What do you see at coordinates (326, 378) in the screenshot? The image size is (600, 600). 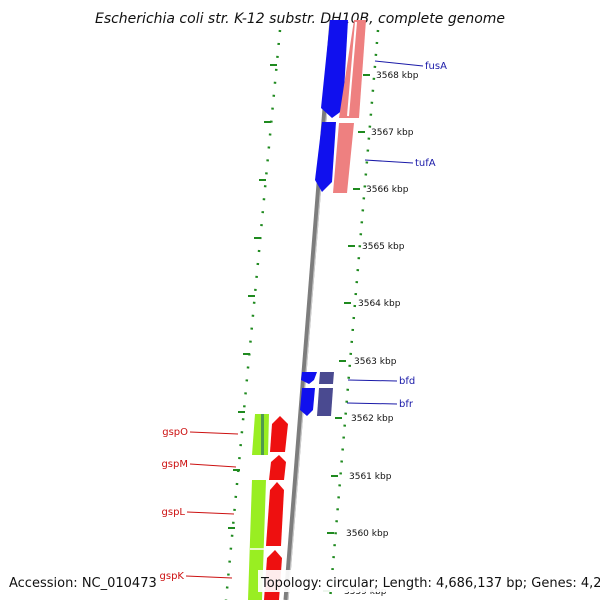 I see `cds-bfd-navy` at bounding box center [326, 378].